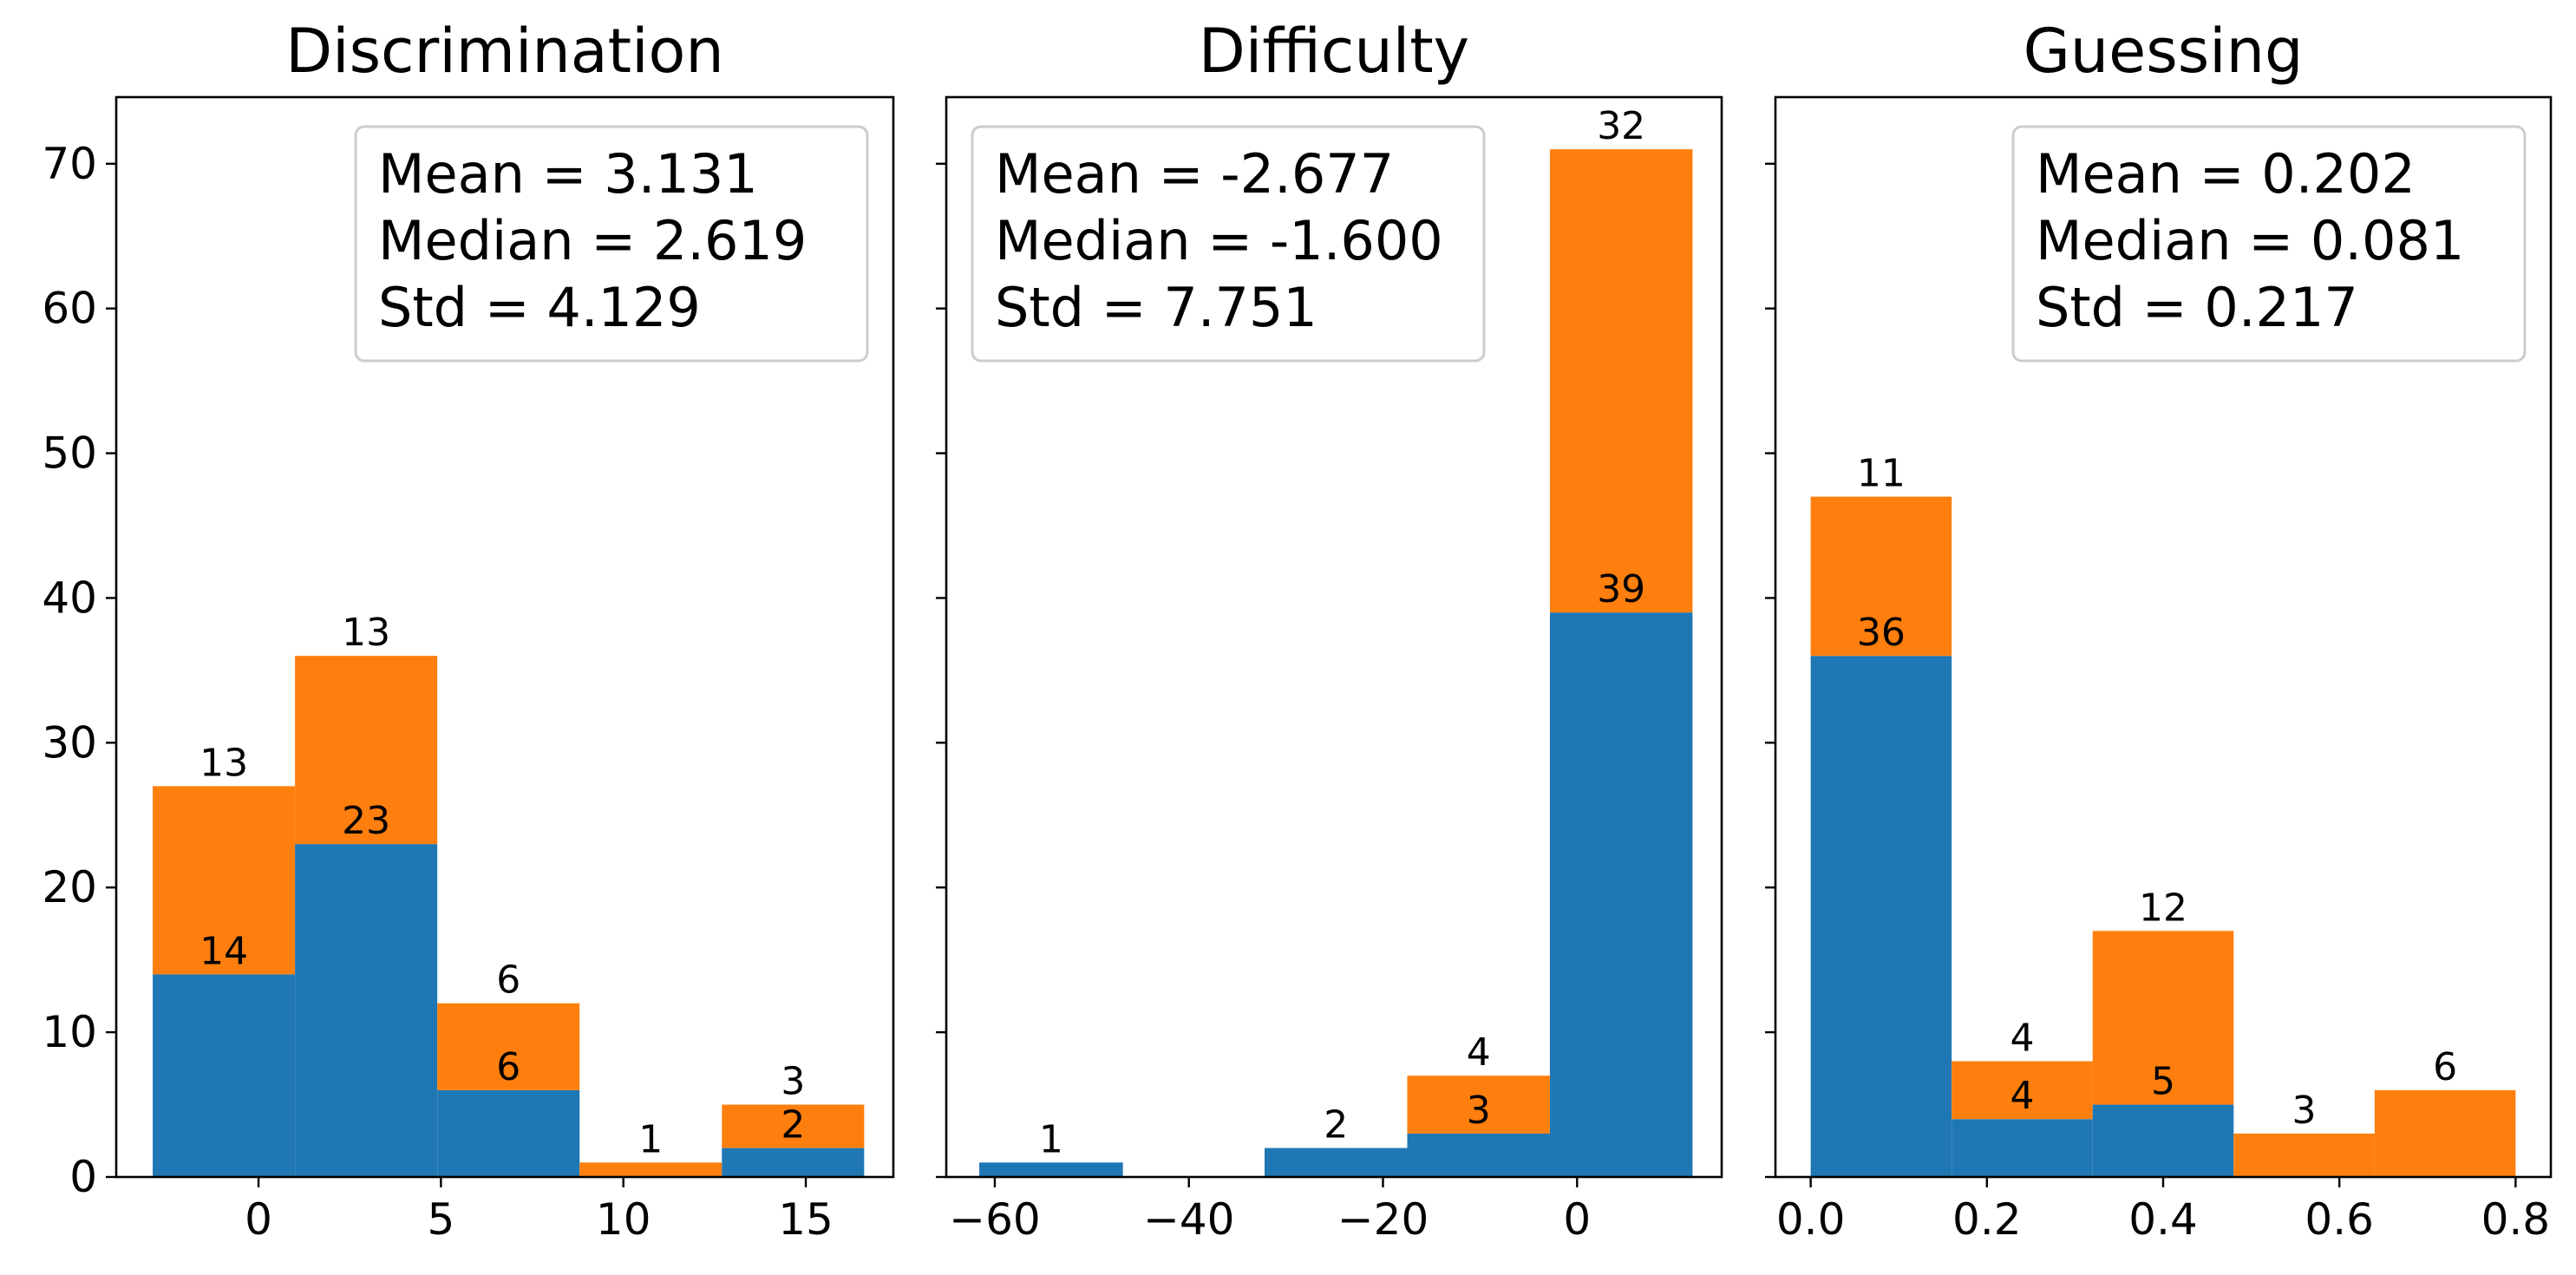  I want to click on stats-line: Mean = 3.131, so click(568, 174).